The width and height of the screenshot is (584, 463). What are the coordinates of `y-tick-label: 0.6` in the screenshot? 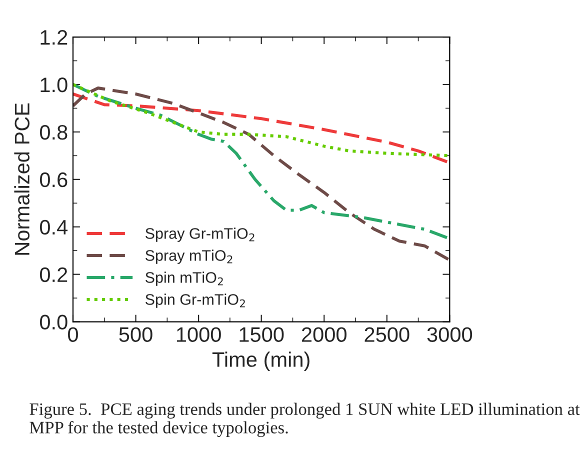 It's located at (54, 180).